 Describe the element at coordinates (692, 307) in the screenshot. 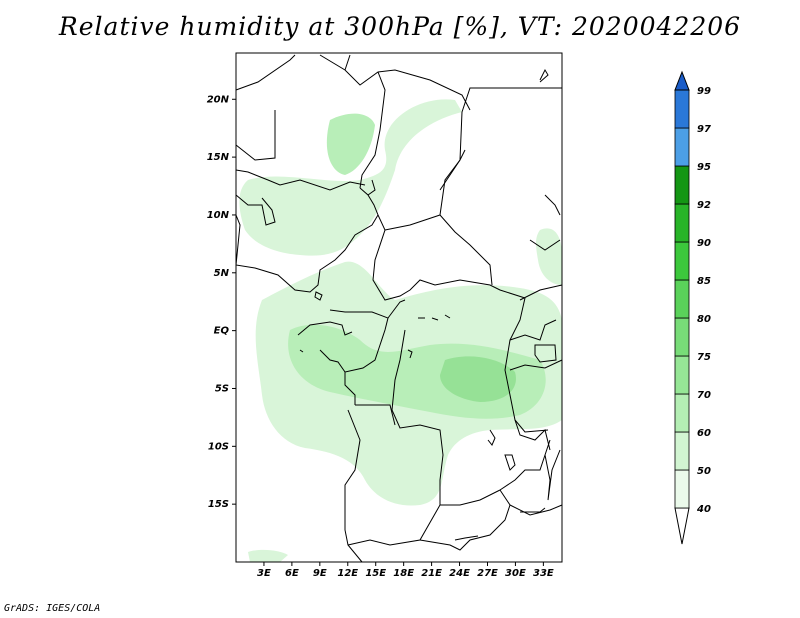

I see `colorbar: 40 50 60 70 75 80 85 90 92 95 97 99` at that location.